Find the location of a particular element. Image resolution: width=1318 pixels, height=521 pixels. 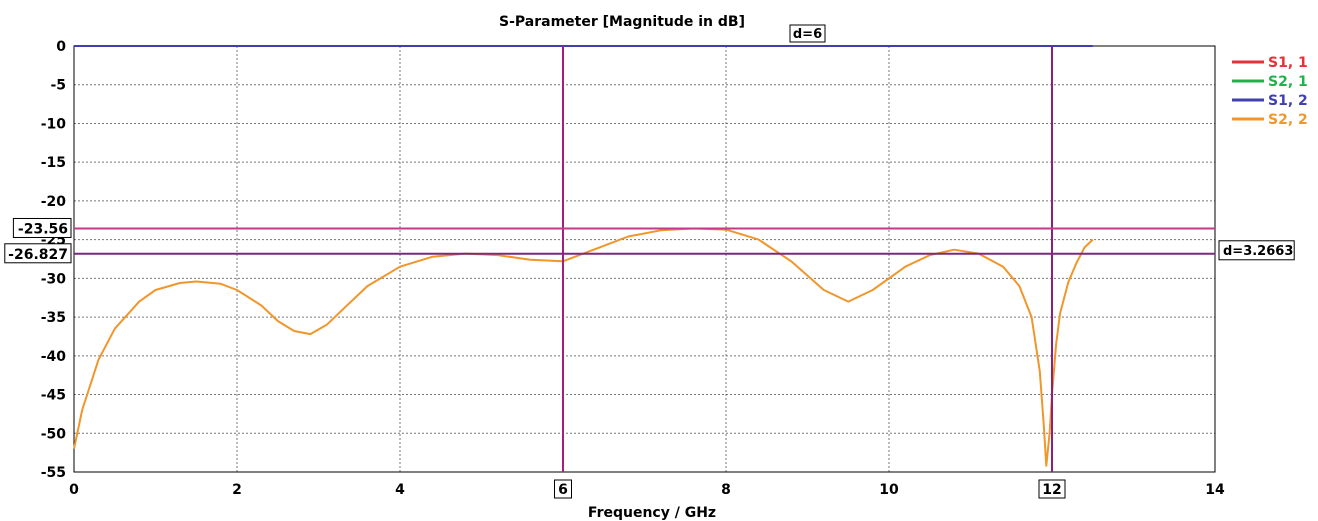

delta-x-box is located at coordinates (807, 33).